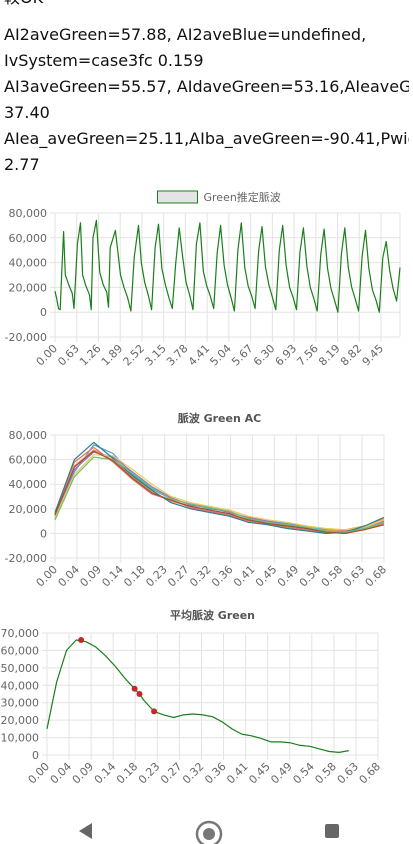 The width and height of the screenshot is (413, 844). I want to click on x-tick-label: 6.93, so click(286, 355).